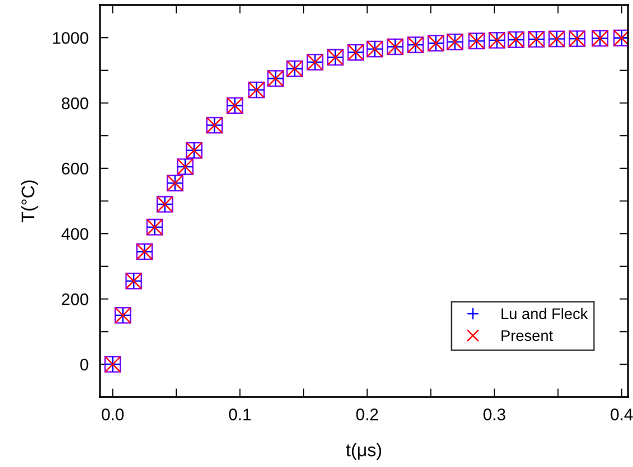 Image resolution: width=633 pixels, height=467 pixels. Describe the element at coordinates (75, 299) in the screenshot. I see `y-tick-label: 200` at that location.